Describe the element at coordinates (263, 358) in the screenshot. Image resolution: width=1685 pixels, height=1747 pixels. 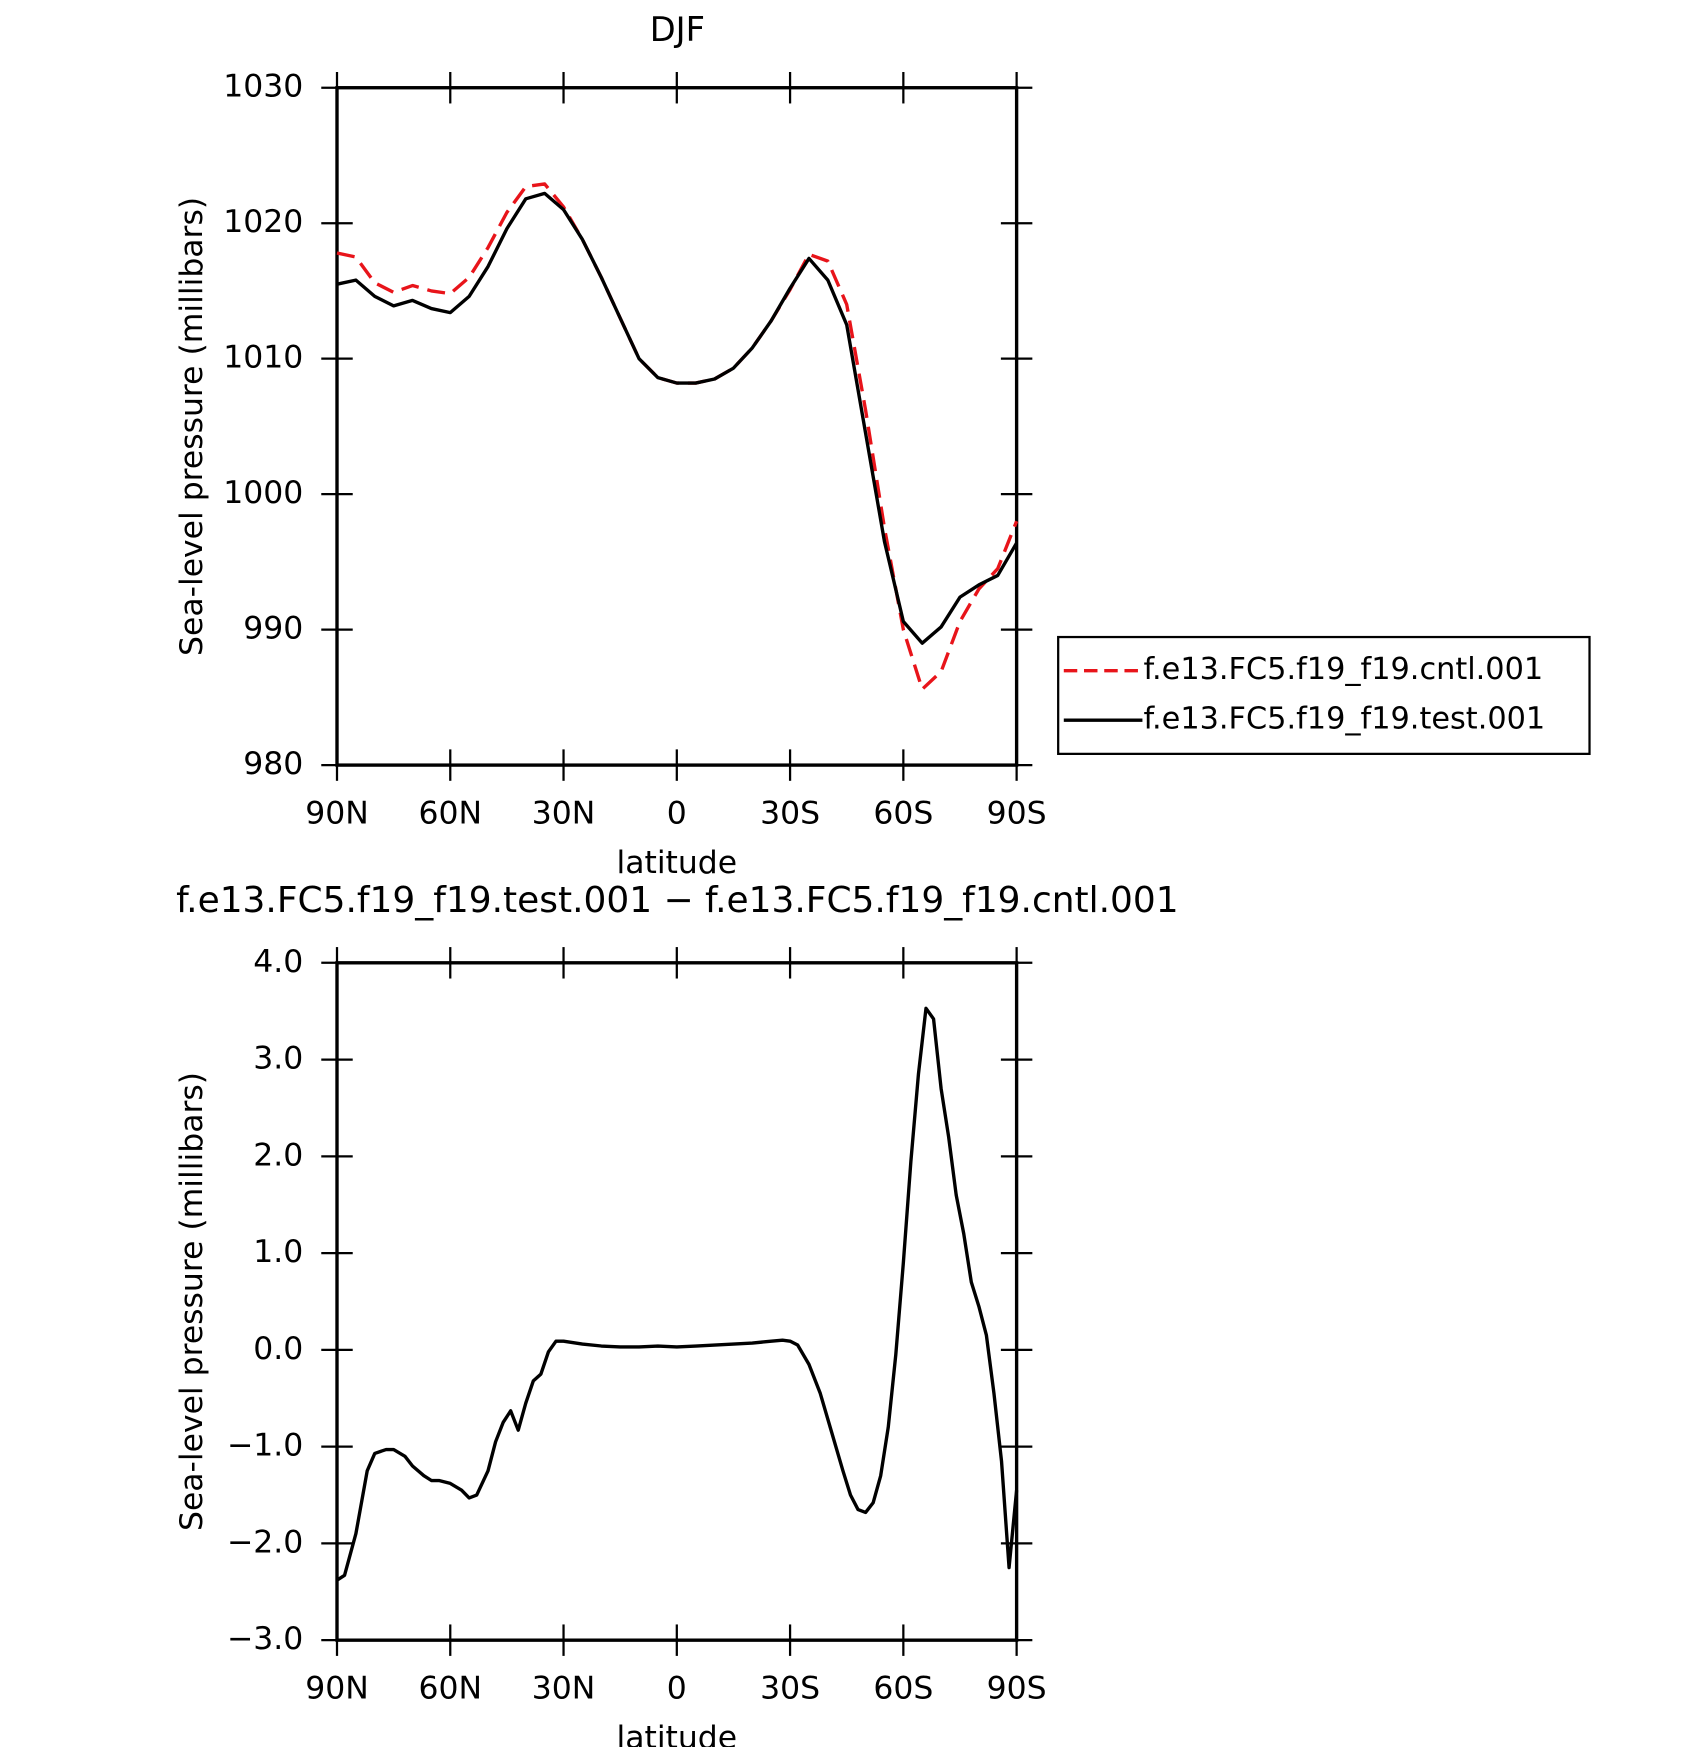
I see `y-tick-label: 1010` at that location.